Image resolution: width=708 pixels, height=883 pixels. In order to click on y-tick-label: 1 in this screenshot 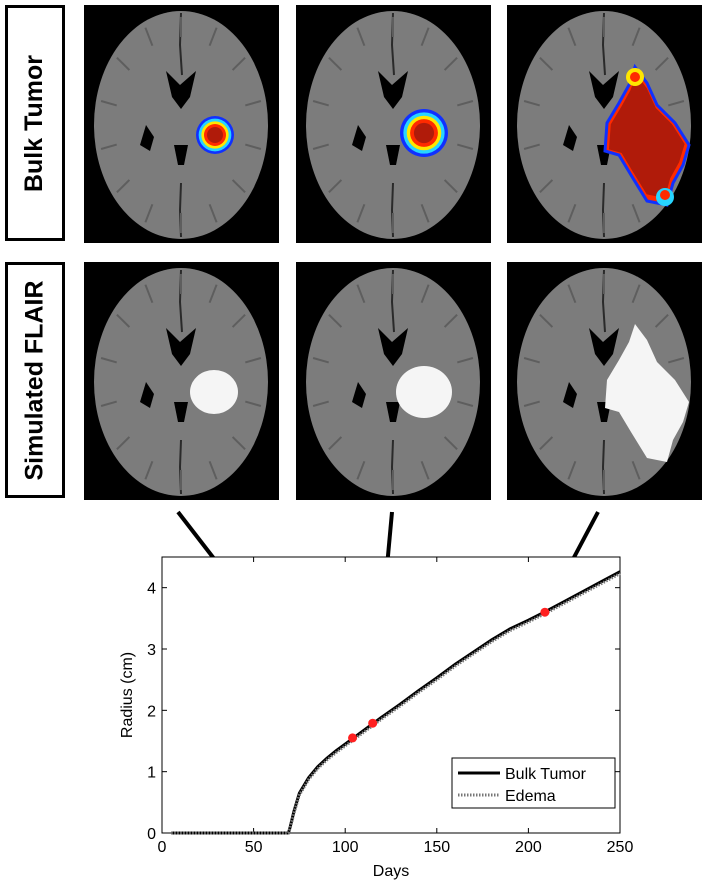, I will do `click(151, 773)`.